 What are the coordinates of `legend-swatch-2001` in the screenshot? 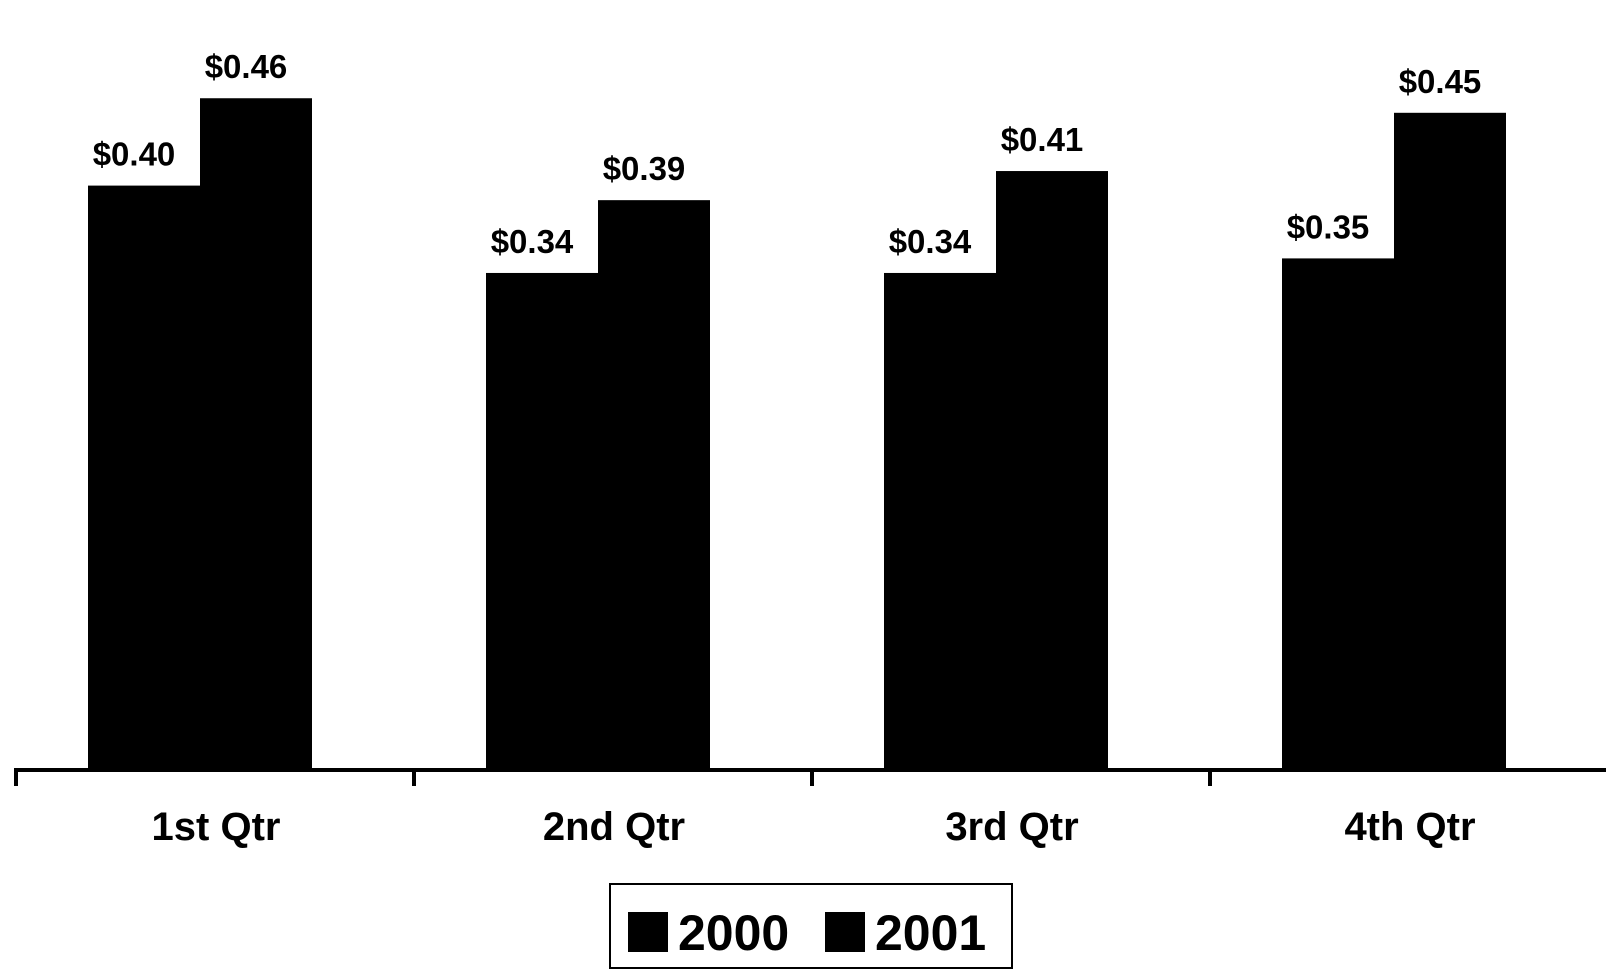 It's located at (845, 932).